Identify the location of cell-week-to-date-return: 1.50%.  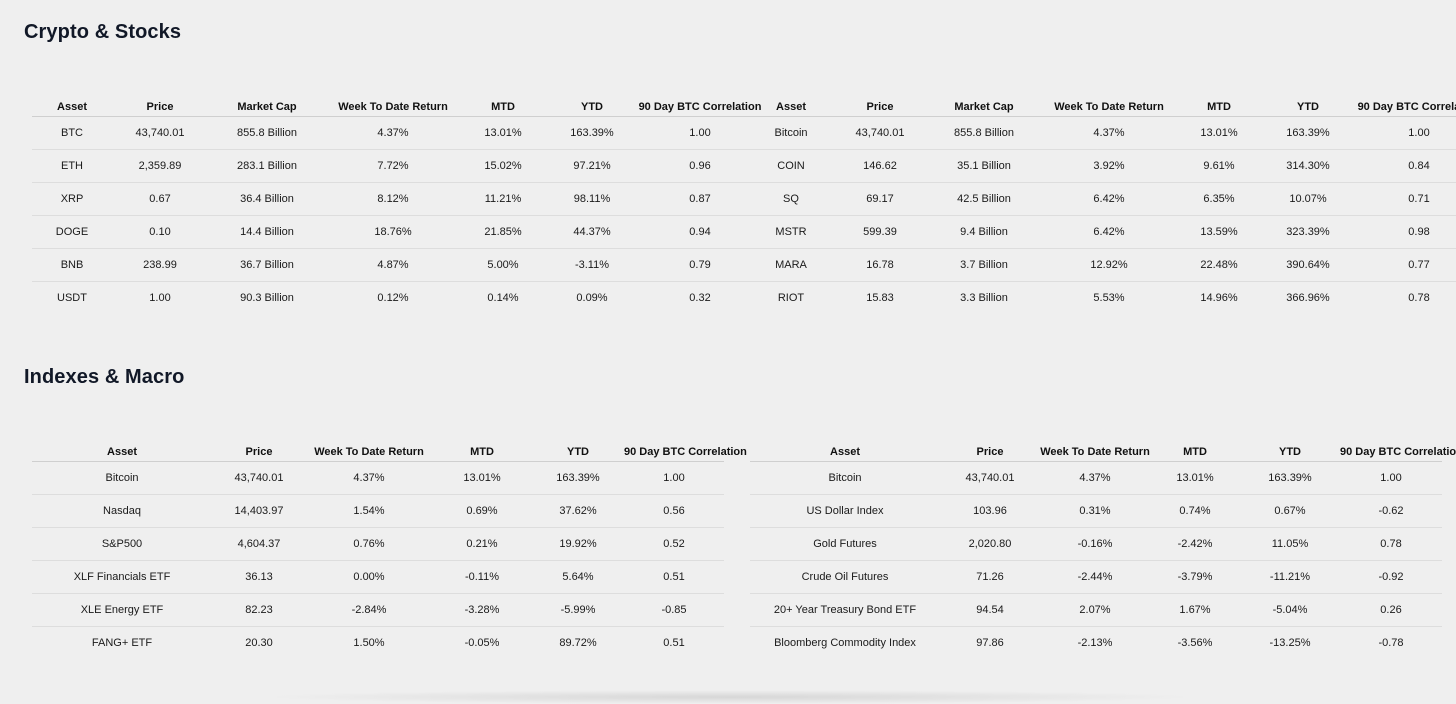
(369, 643).